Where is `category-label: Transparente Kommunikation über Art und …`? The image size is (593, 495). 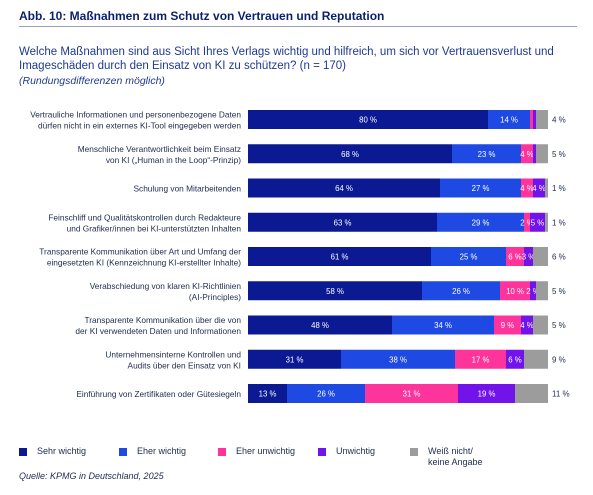
category-label: Transparente Kommunikation über Art und … is located at coordinates (140, 257).